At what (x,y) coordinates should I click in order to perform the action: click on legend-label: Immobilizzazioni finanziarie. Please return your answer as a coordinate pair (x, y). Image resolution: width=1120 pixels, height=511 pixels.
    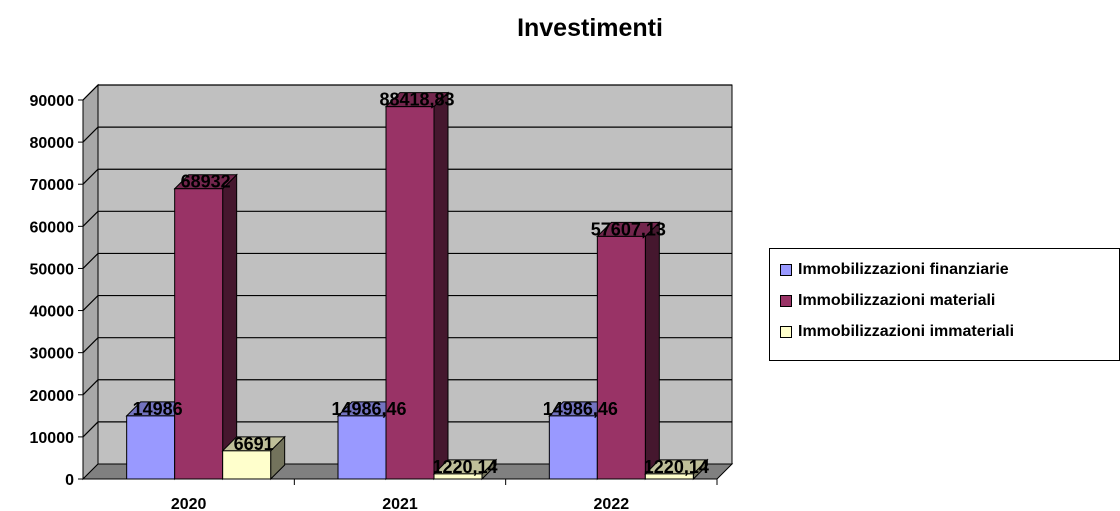
    Looking at the image, I should click on (903, 269).